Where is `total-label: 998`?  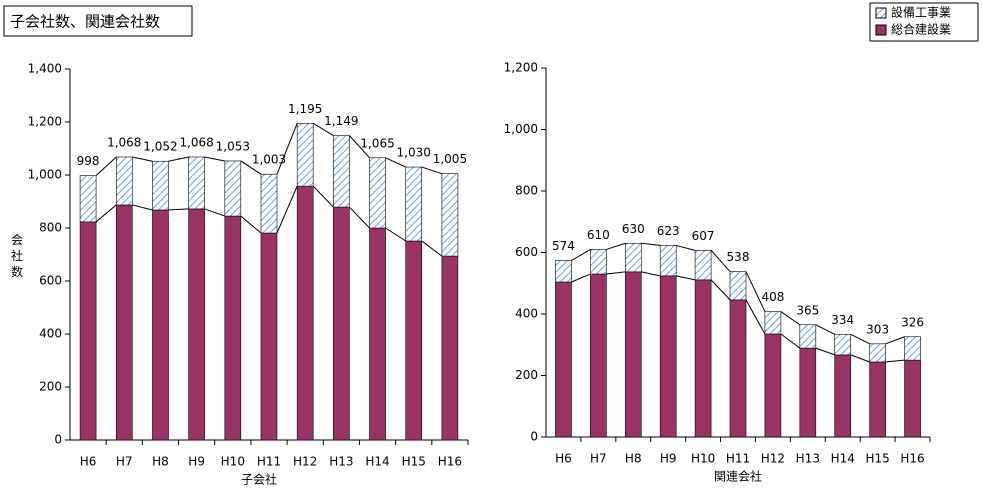 total-label: 998 is located at coordinates (88, 161).